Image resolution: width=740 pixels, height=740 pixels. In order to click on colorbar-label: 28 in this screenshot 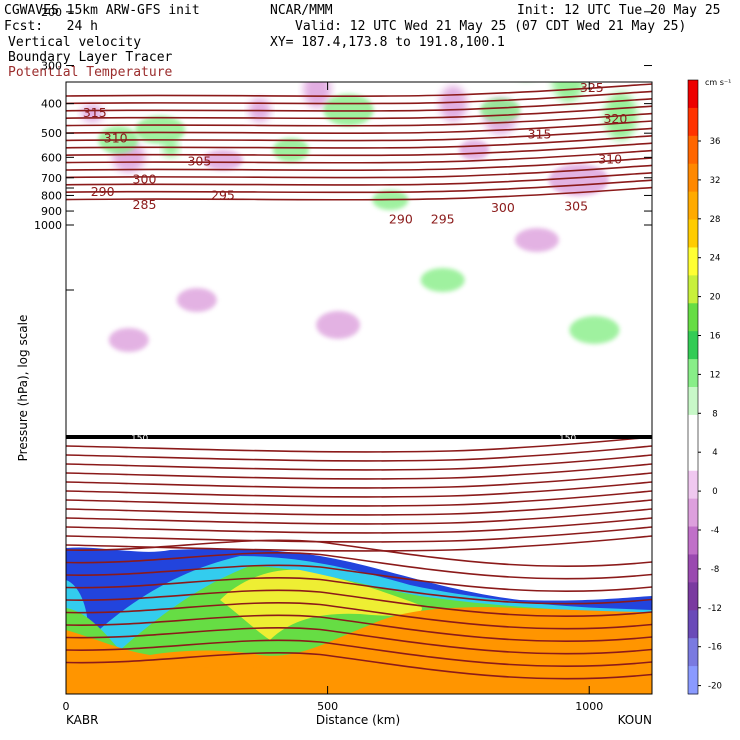, I will do `click(715, 220)`.